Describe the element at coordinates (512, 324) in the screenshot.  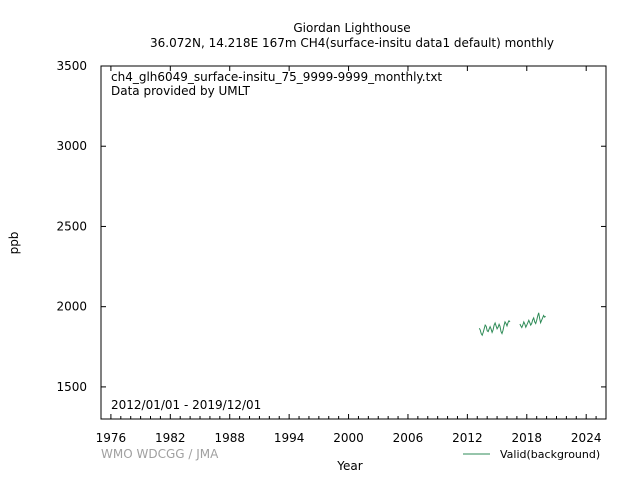
I see `series-layer` at that location.